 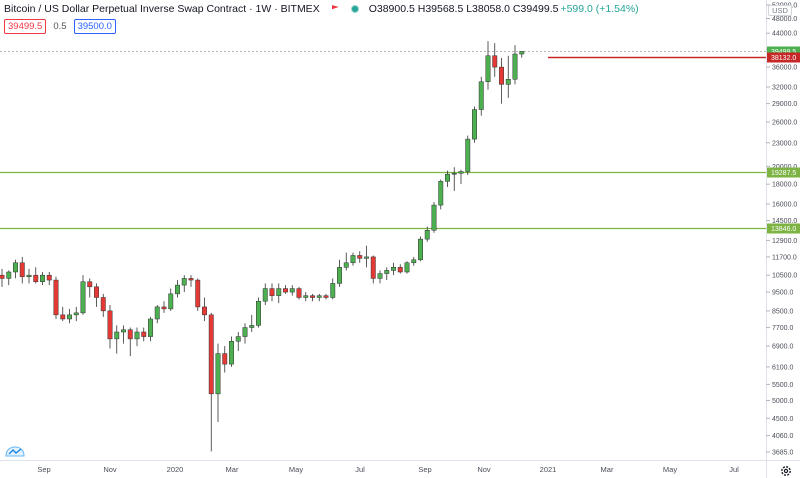 I want to click on price-tick-label: 9500.0, so click(x=783, y=293).